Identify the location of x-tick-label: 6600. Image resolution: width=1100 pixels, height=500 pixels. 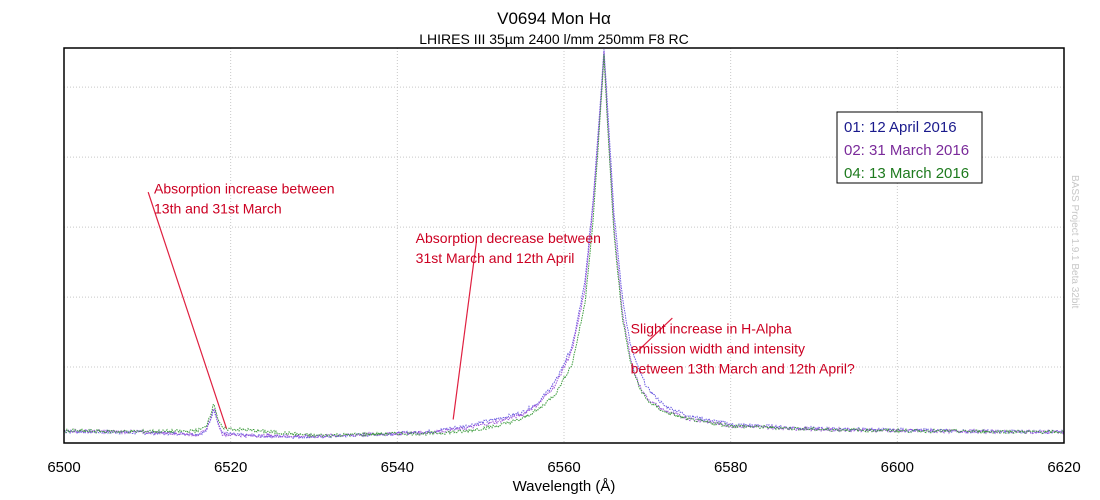
(897, 467).